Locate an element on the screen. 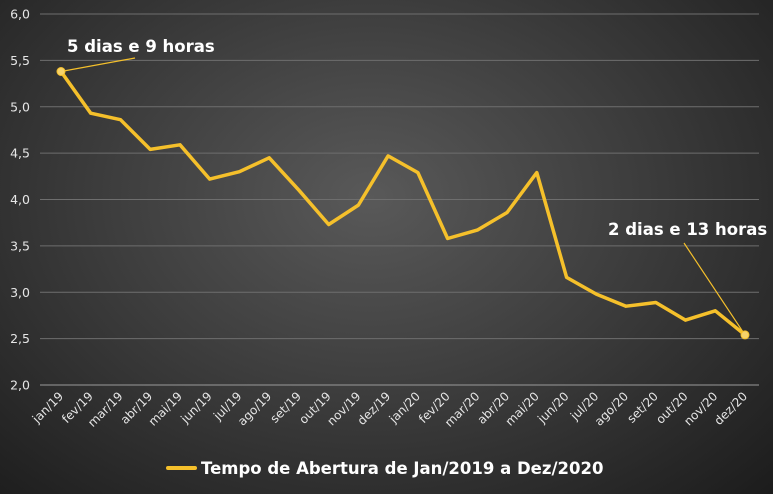  annotation-label: 5 dias e 9 horas is located at coordinates (141, 46).